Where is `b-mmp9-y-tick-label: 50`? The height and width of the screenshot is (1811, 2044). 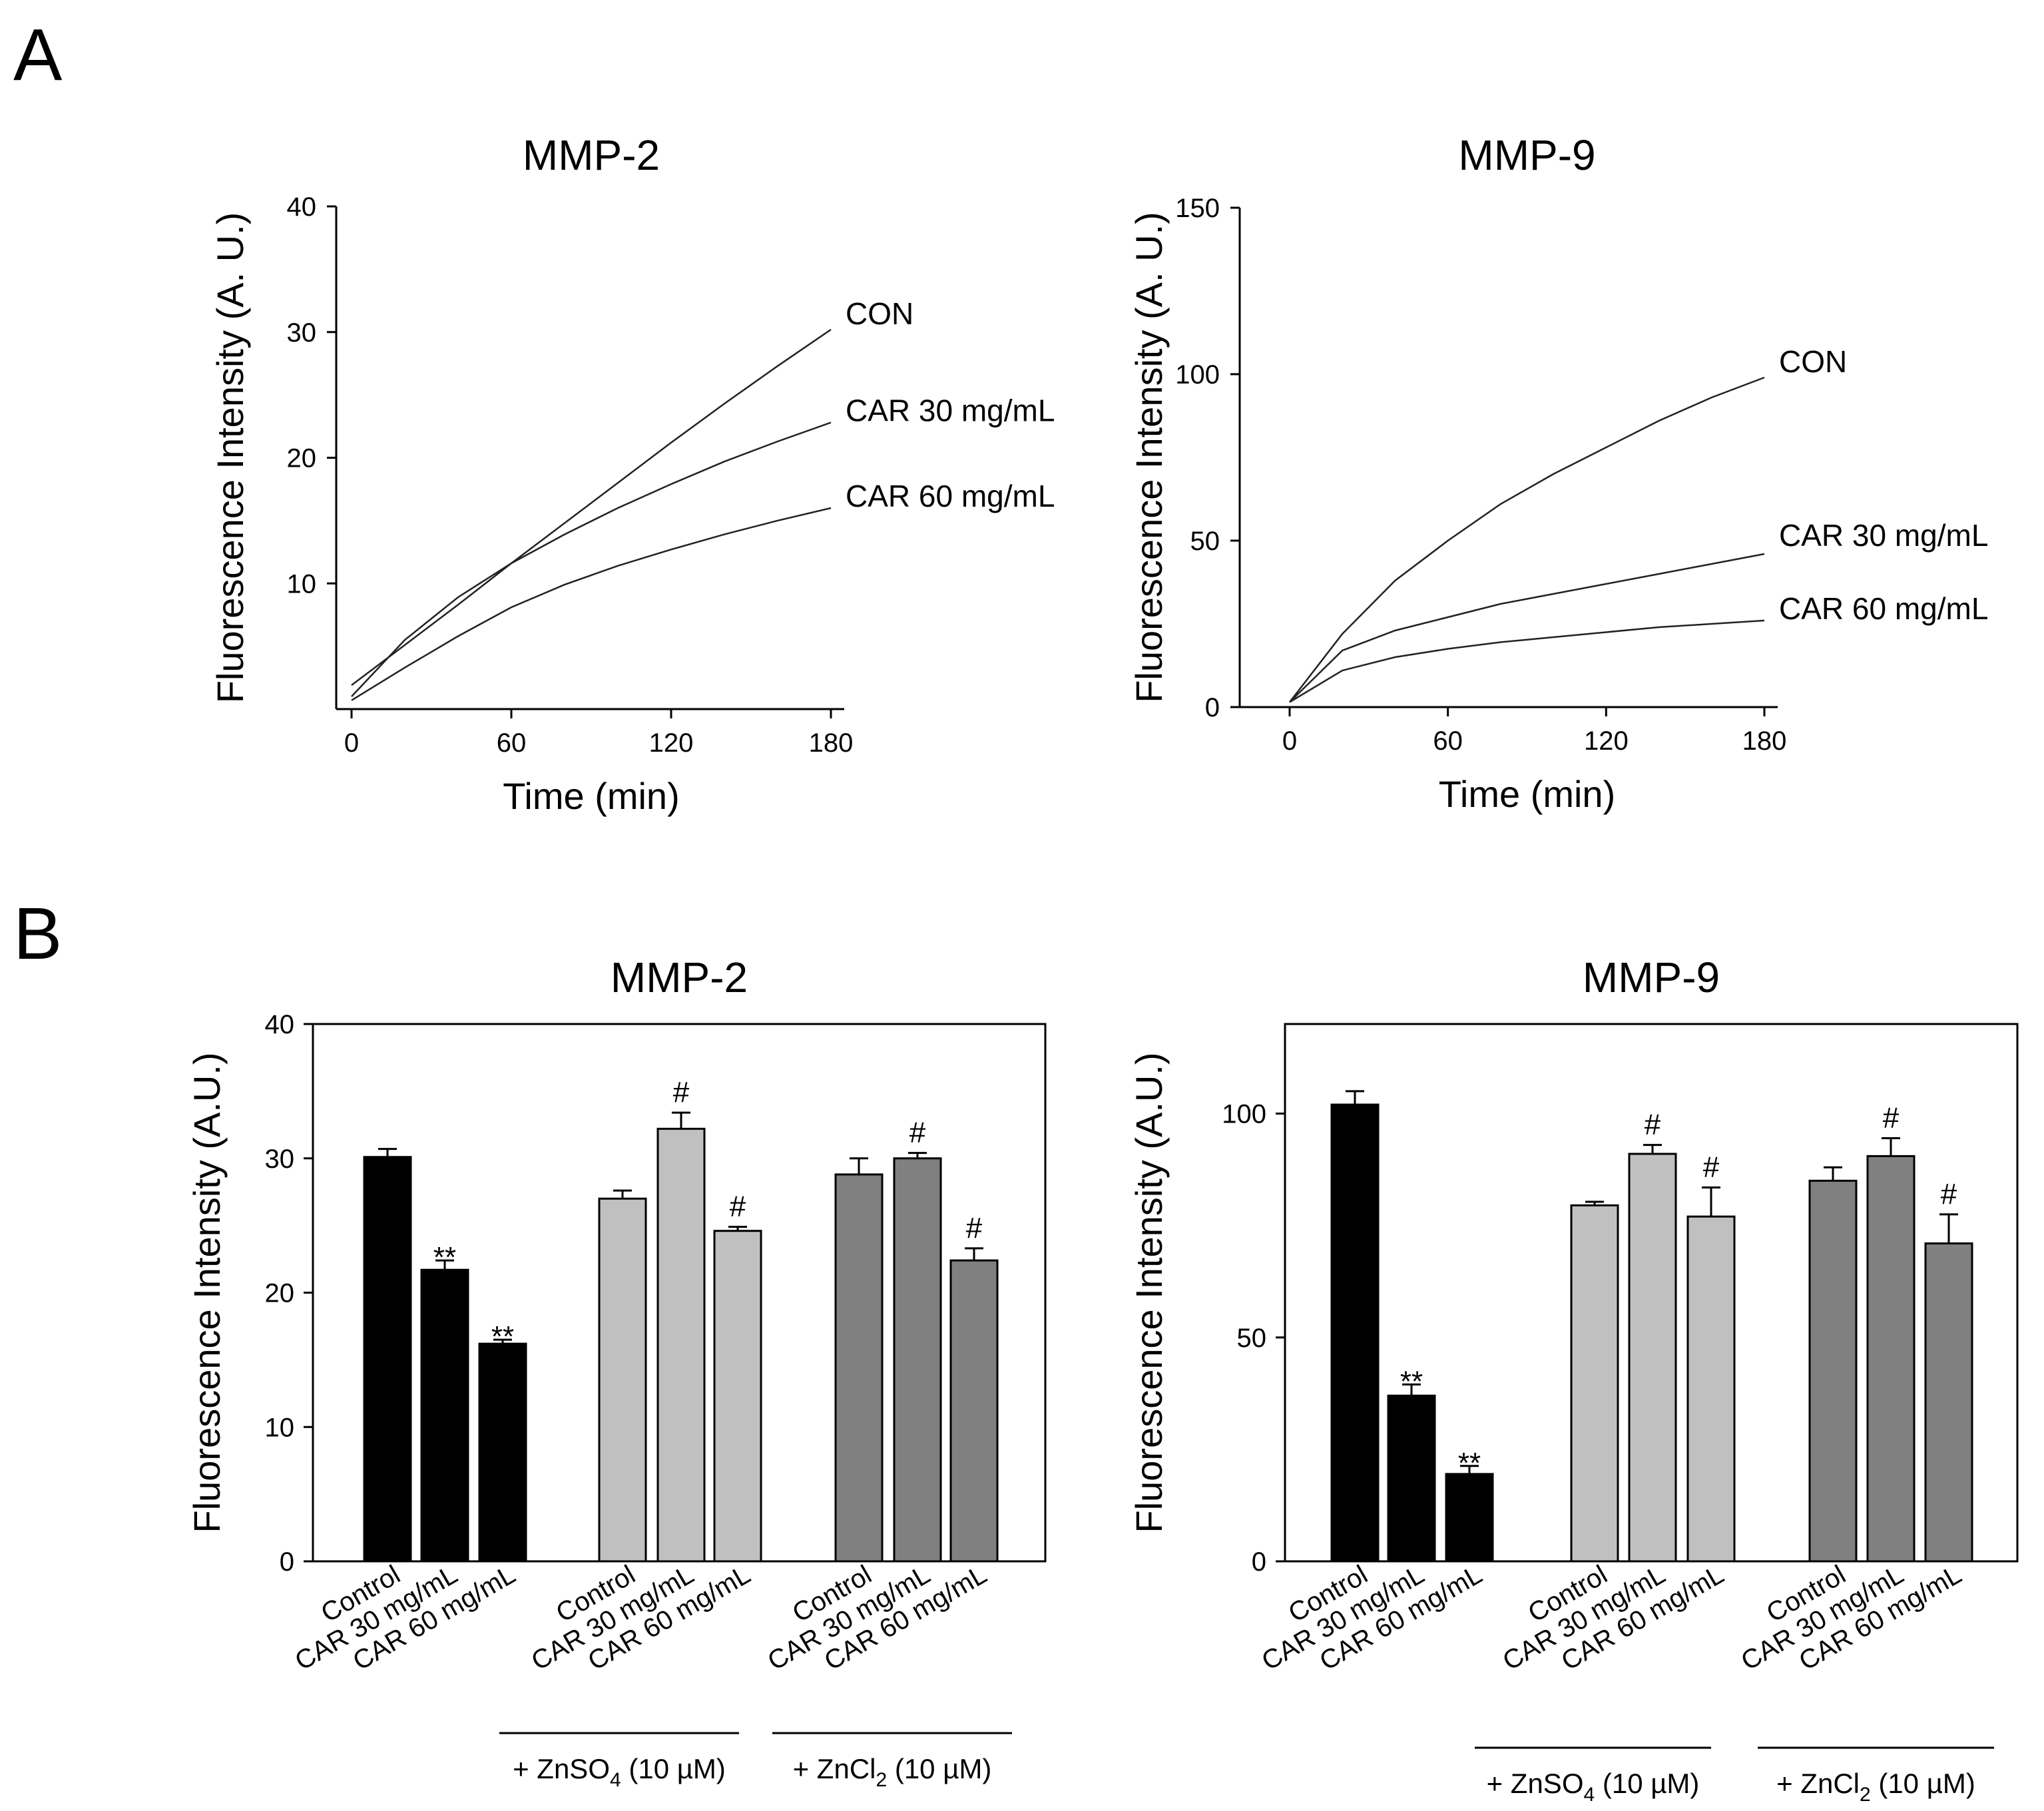 b-mmp9-y-tick-label: 50 is located at coordinates (1252, 1338).